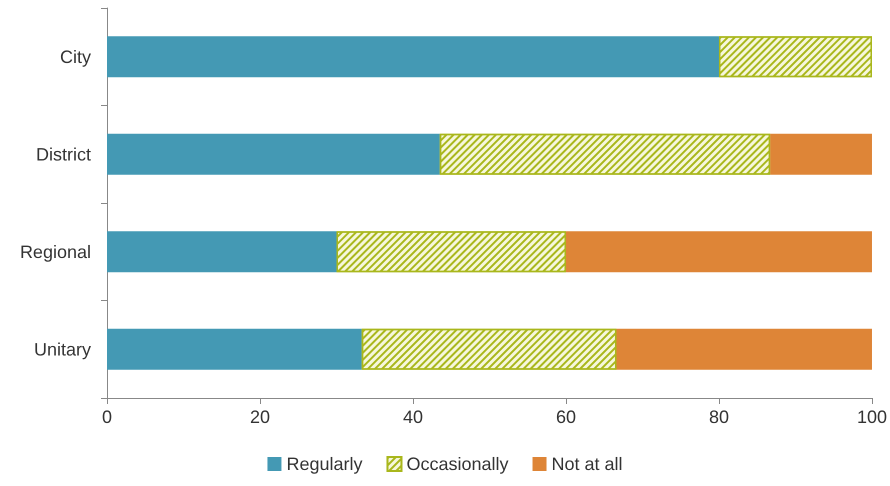 Image resolution: width=890 pixels, height=486 pixels. Describe the element at coordinates (75, 56) in the screenshot. I see `y-tick-label: City` at that location.